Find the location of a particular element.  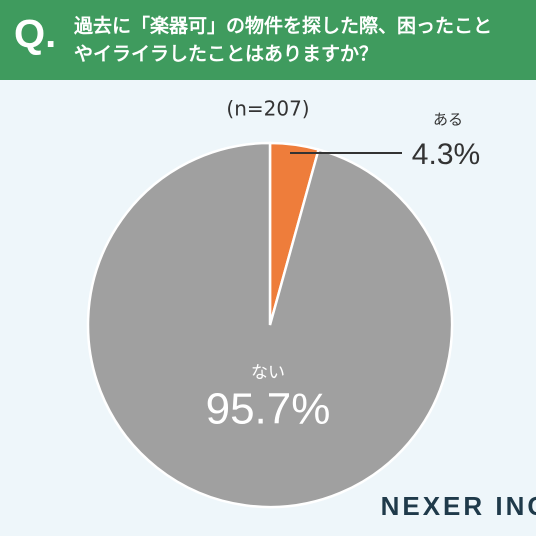

q-mark: Q. is located at coordinates (35, 34).